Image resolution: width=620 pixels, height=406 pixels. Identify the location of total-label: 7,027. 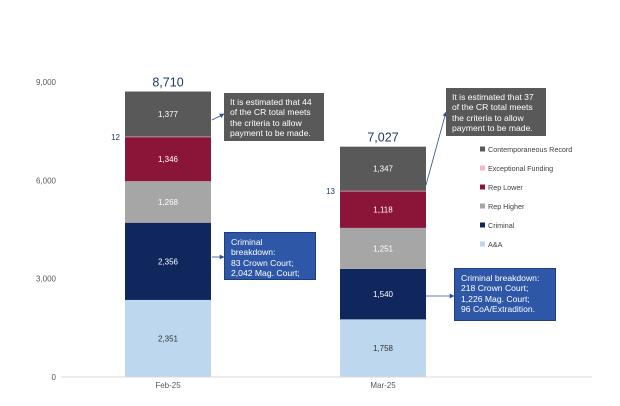
(382, 138).